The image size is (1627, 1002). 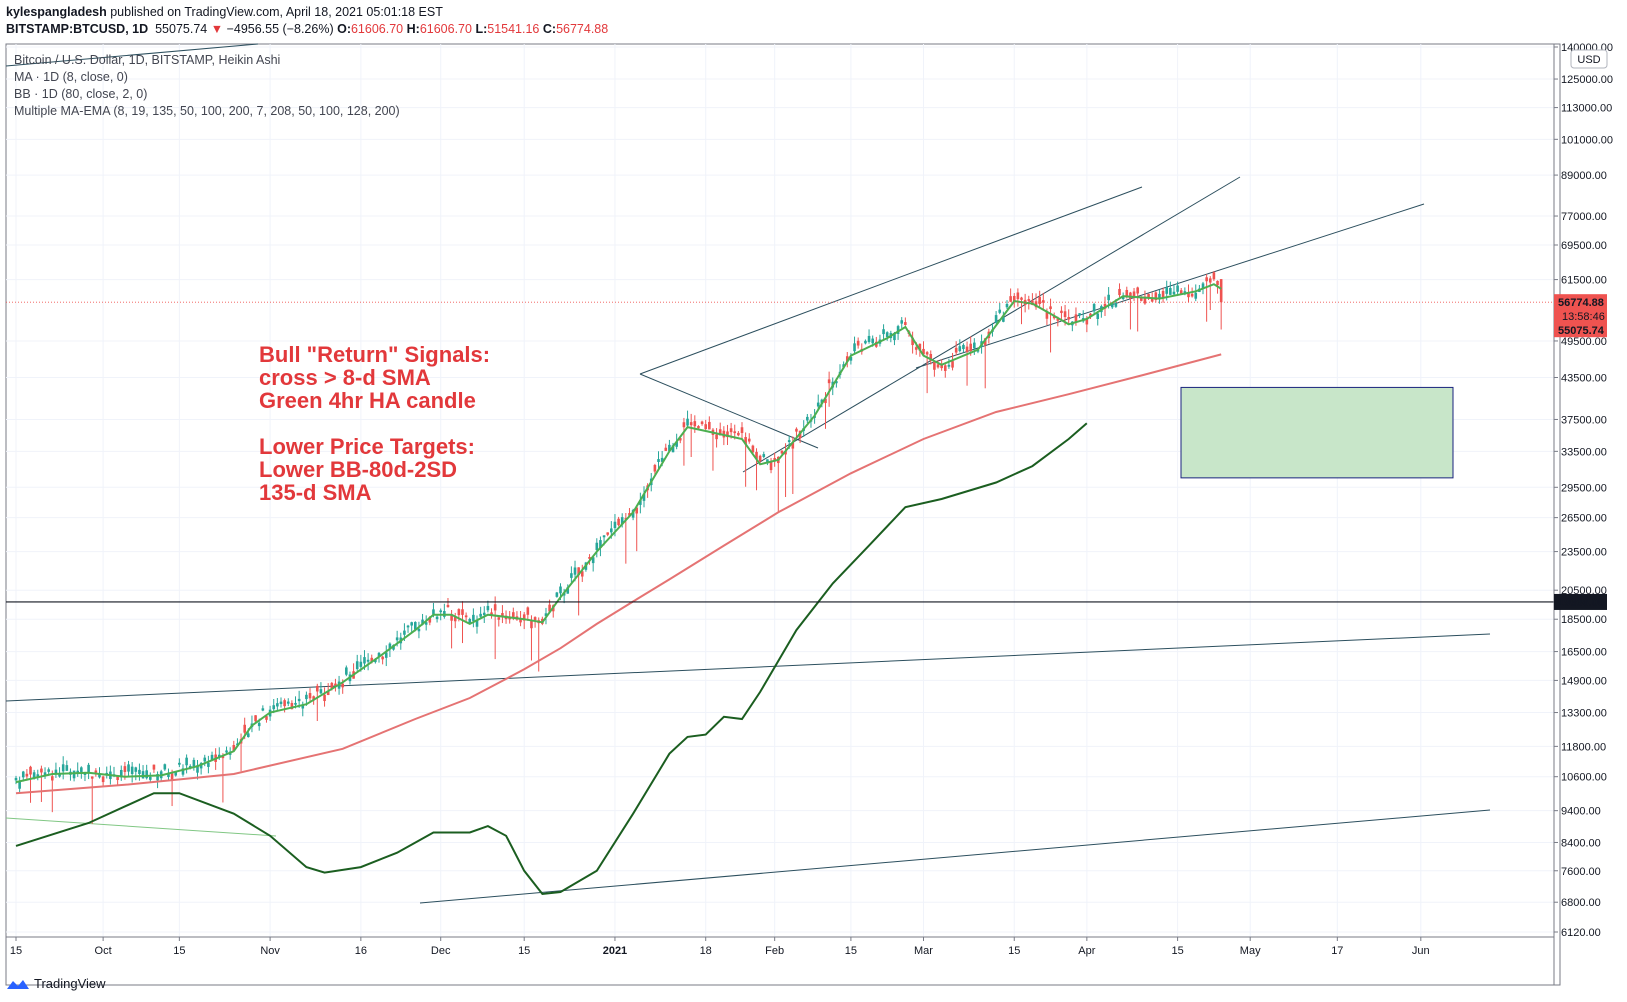 What do you see at coordinates (1583, 317) in the screenshot?
I see `countdown-badge-text: 13:58:46` at bounding box center [1583, 317].